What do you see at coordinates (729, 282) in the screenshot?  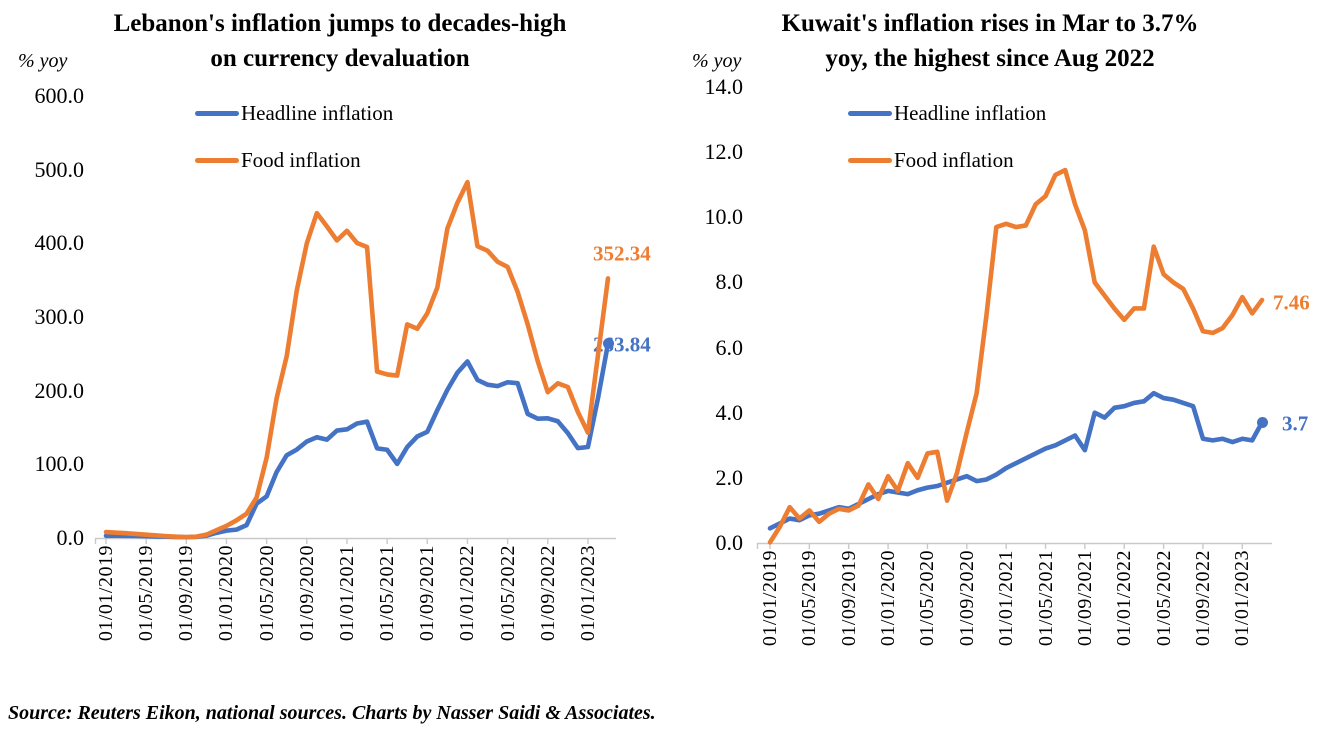 I see `y-tick-label: 8.0` at bounding box center [729, 282].